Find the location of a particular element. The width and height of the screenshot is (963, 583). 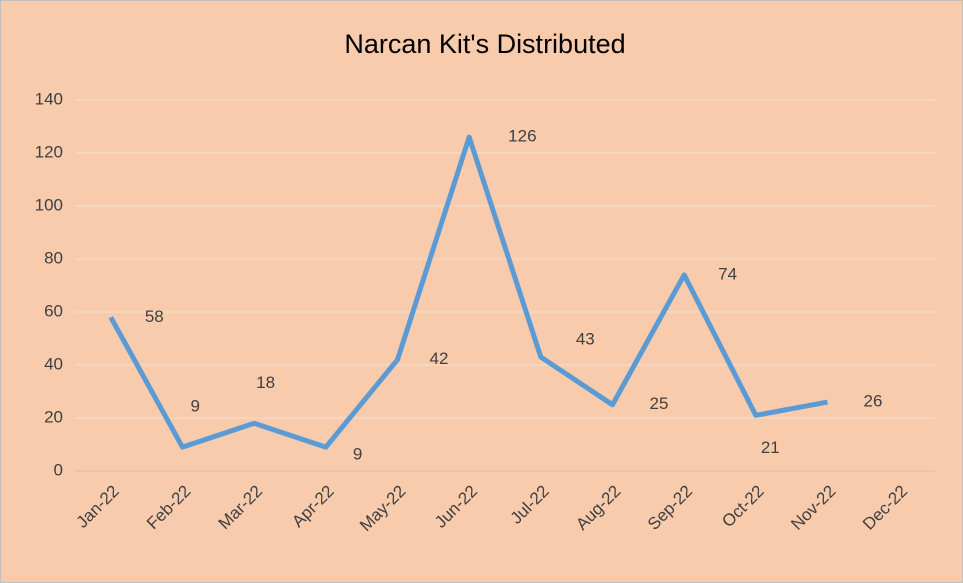

data-label: 126 is located at coordinates (522, 136).